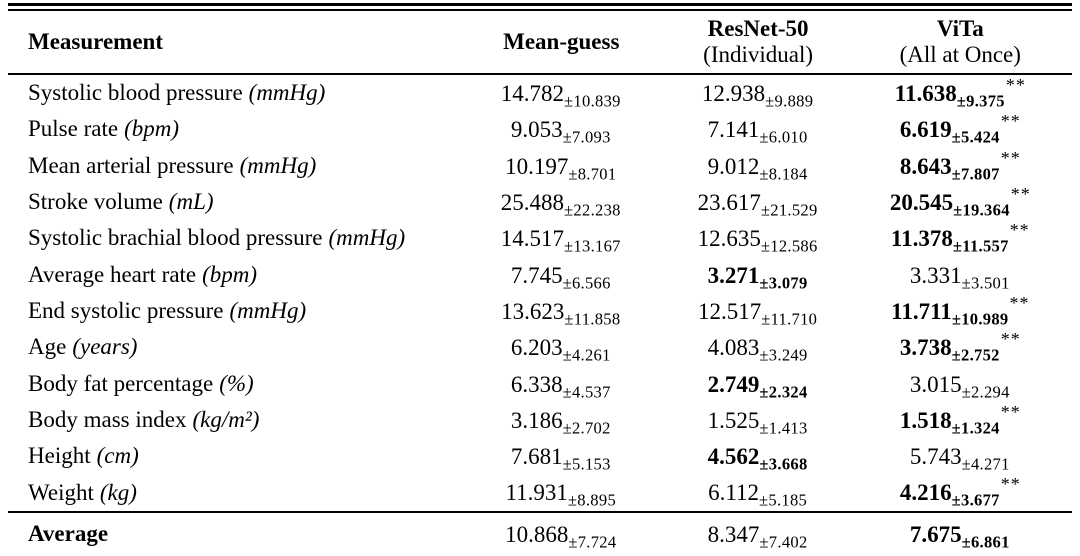 Image resolution: width=1080 pixels, height=556 pixels. I want to click on plus-minus: ±9.375, so click(980, 101).